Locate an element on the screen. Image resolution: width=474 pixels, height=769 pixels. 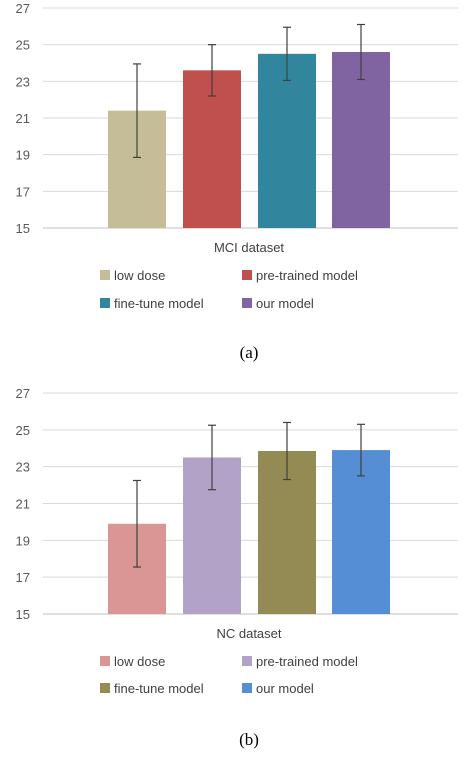
figure-caption: (a) is located at coordinates (249, 352).